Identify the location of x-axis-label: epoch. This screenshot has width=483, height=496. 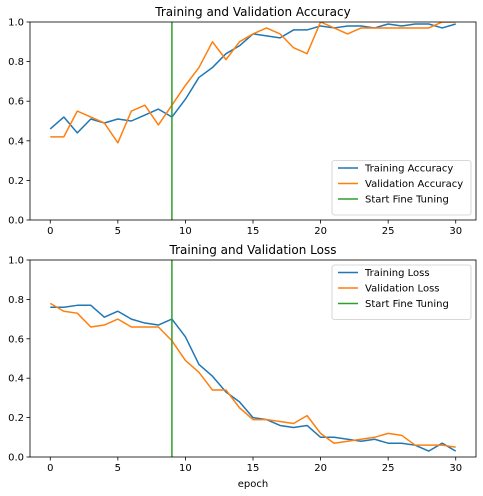
(253, 484).